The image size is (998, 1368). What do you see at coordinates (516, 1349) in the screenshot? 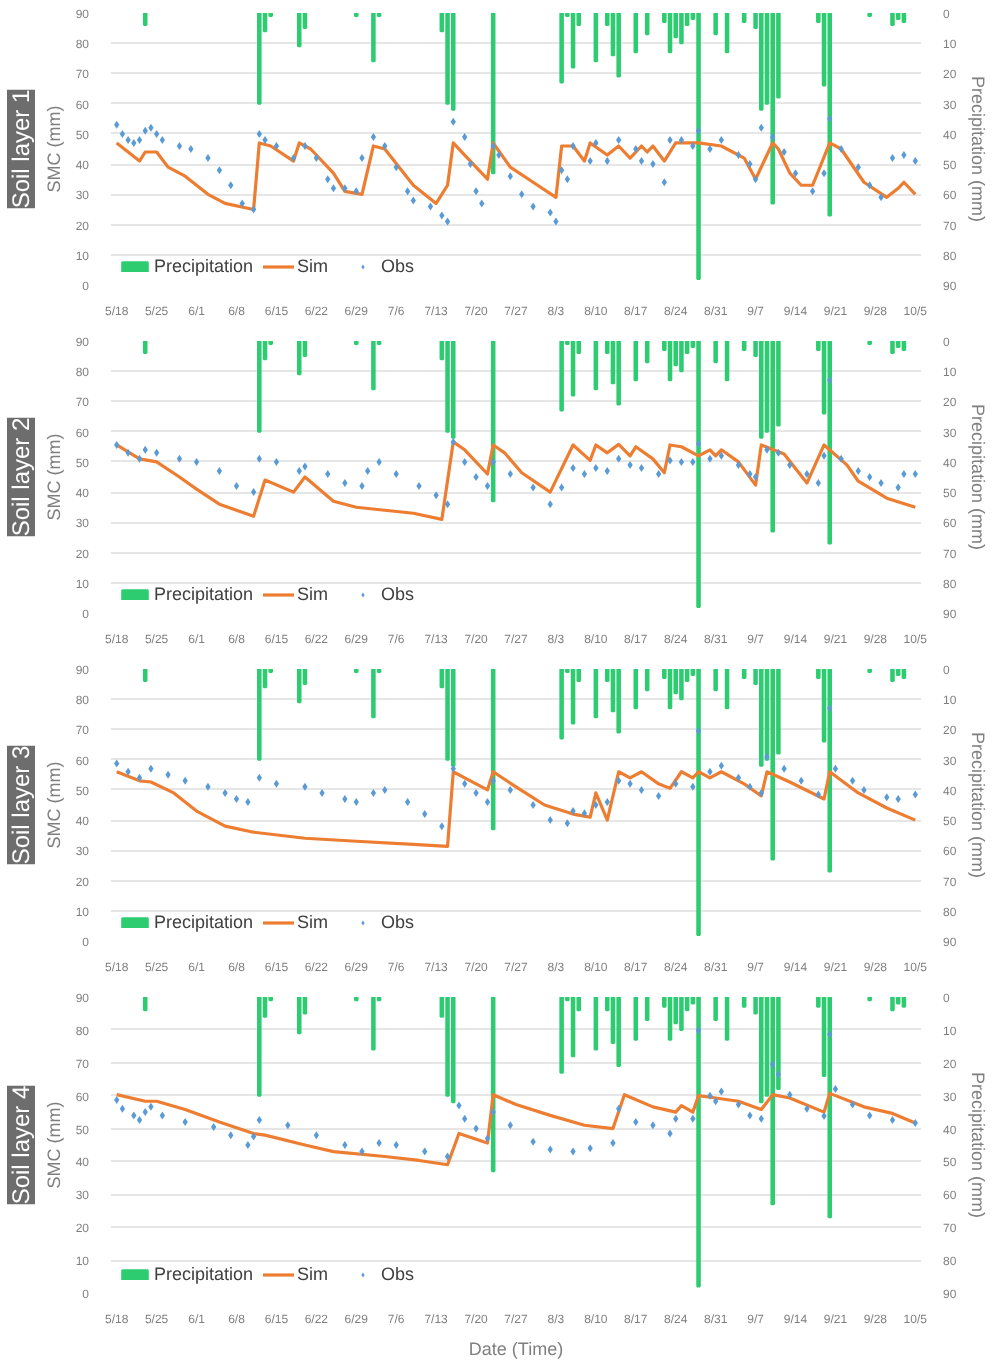
I see `x-axis-title: Date (Time)` at bounding box center [516, 1349].